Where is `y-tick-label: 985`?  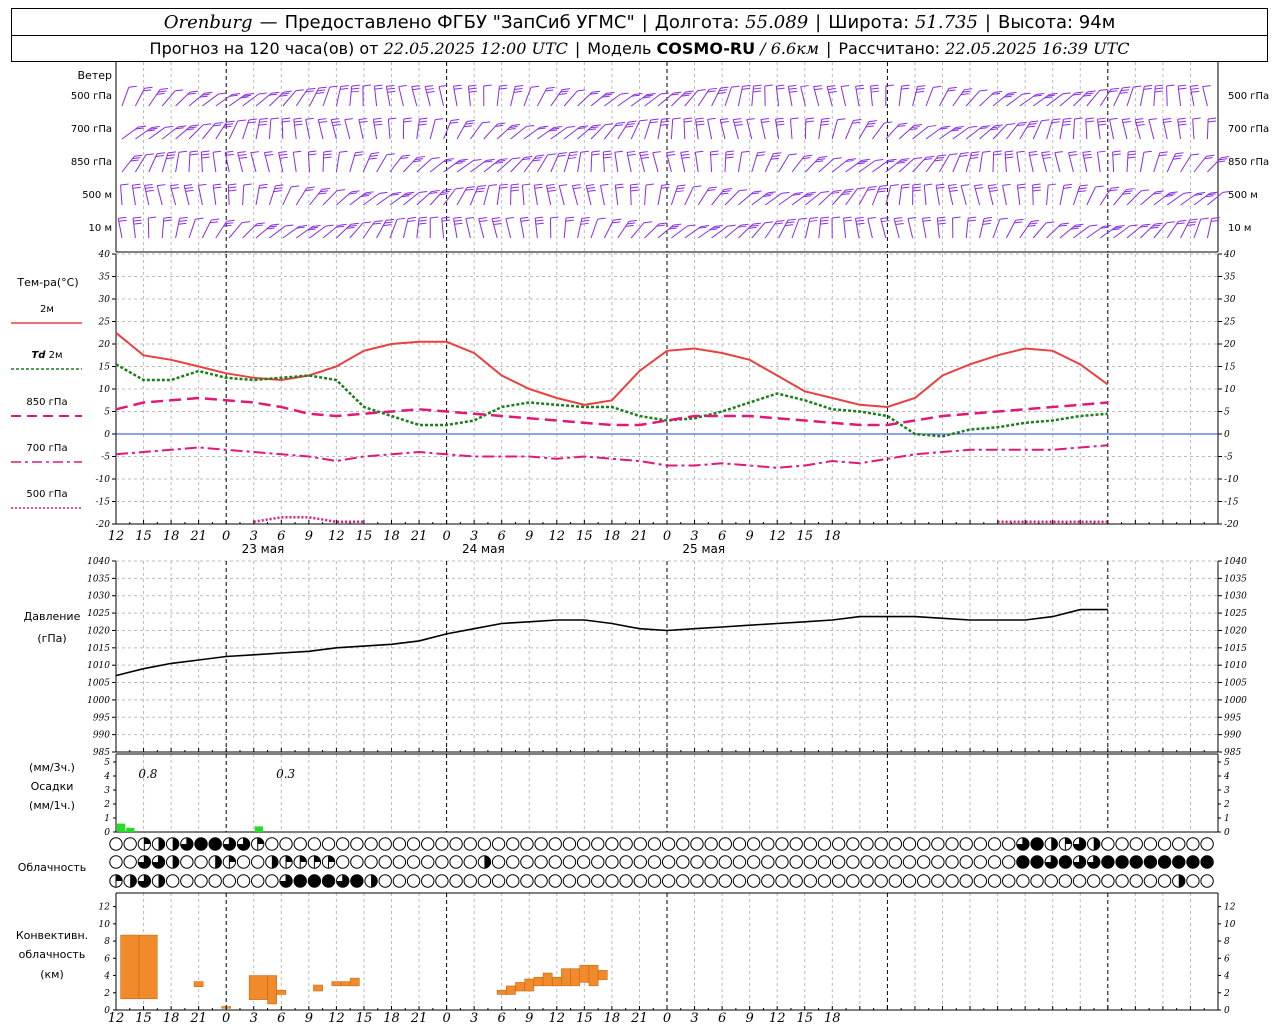
y-tick-label: 985 is located at coordinates (1232, 753).